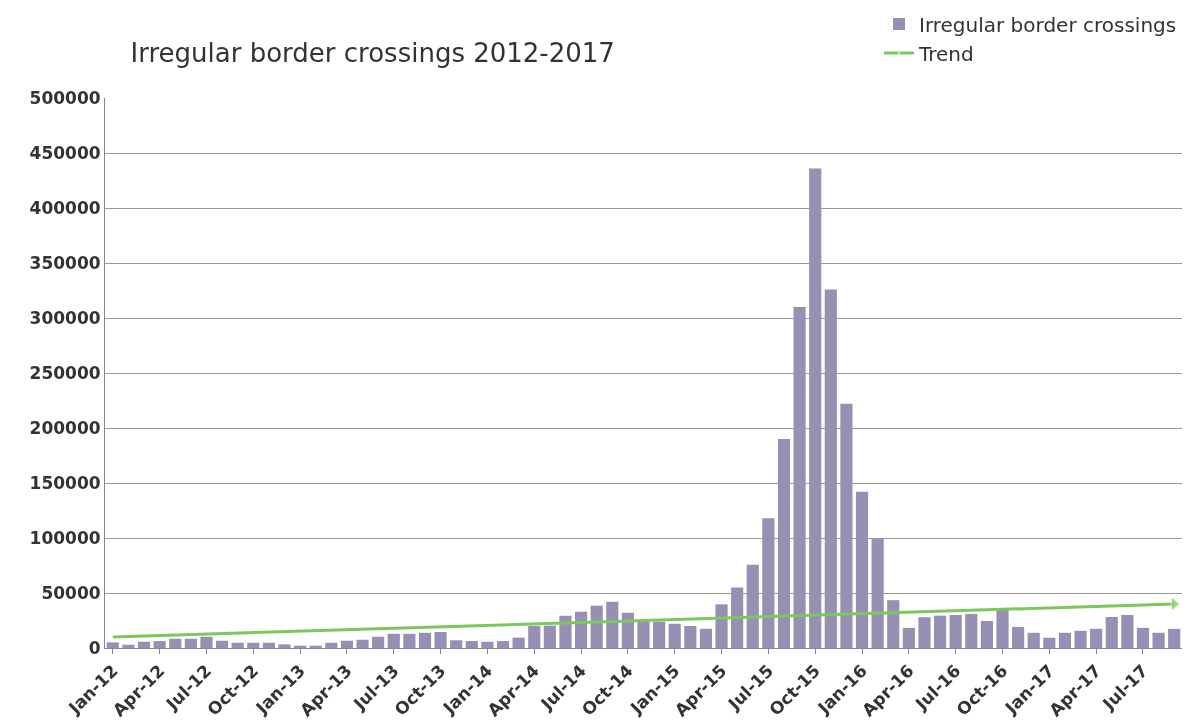 Image resolution: width=1187 pixels, height=728 pixels. What do you see at coordinates (946, 53) in the screenshot?
I see `legend-label: Trend` at bounding box center [946, 53].